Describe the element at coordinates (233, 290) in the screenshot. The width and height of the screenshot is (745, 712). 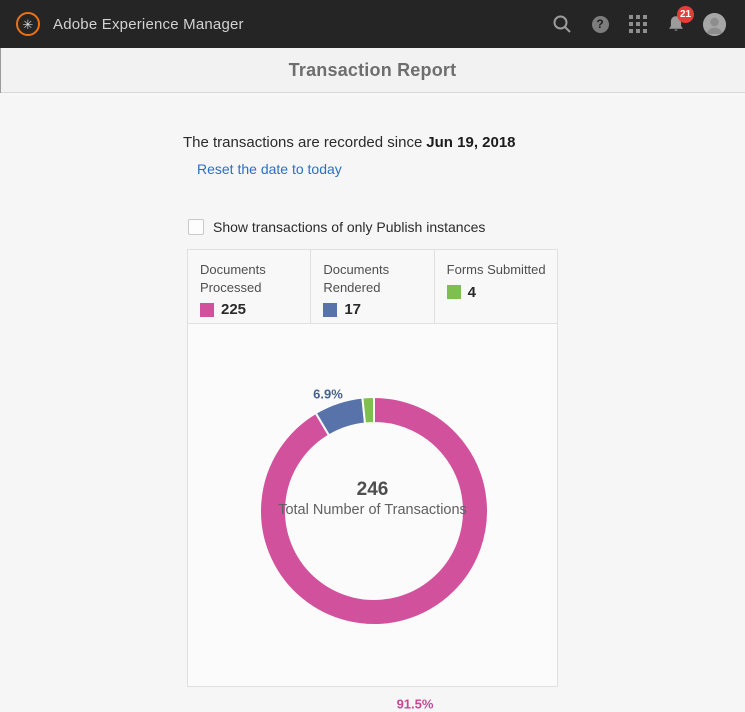
I see `tab-documents-processed: Documents Processed 225` at that location.